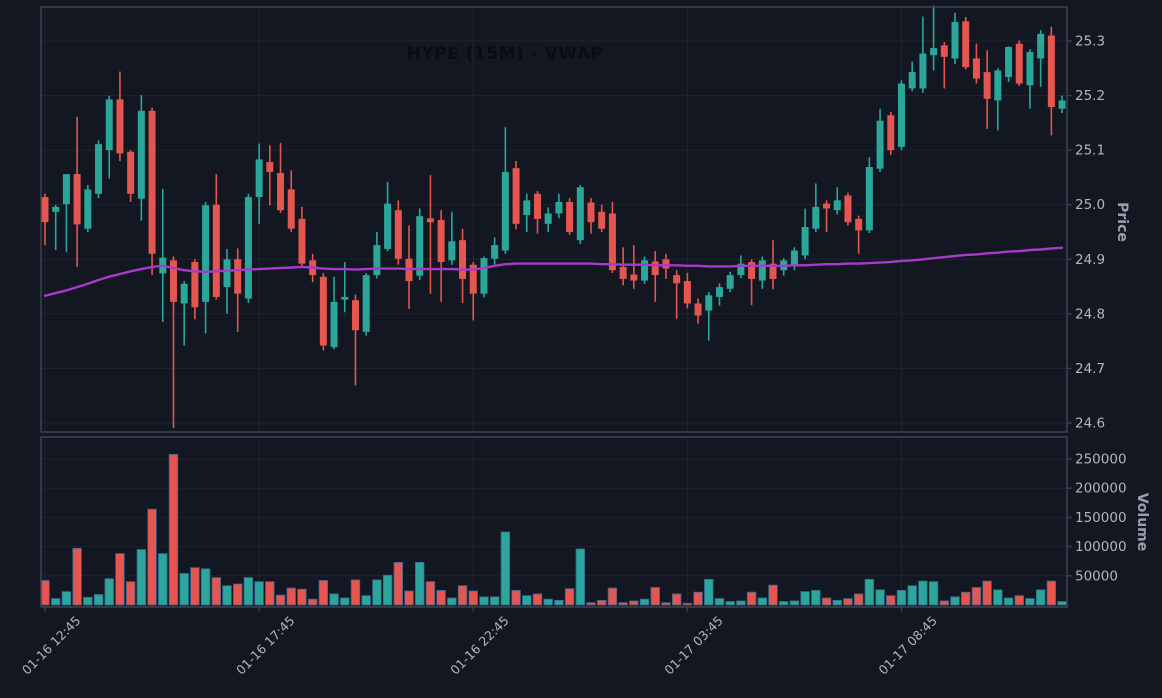 Image resolution: width=1162 pixels, height=698 pixels. Describe the element at coordinates (1101, 489) in the screenshot. I see `volume-tick-label: 200000` at that location.